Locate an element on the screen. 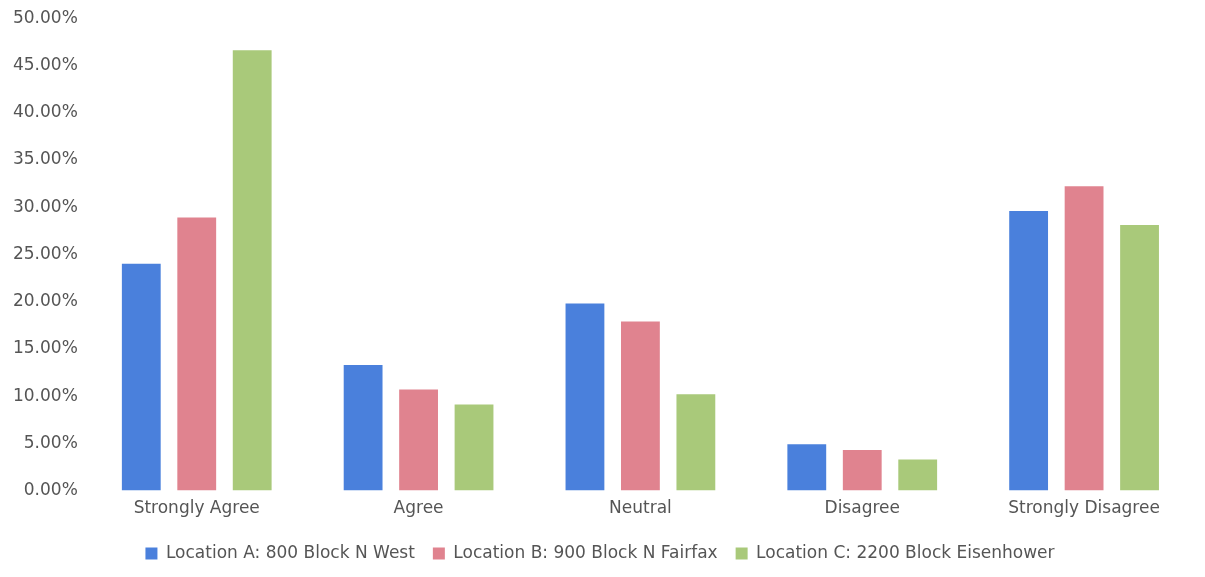  y-tick-label: 25.00% is located at coordinates (45, 252).